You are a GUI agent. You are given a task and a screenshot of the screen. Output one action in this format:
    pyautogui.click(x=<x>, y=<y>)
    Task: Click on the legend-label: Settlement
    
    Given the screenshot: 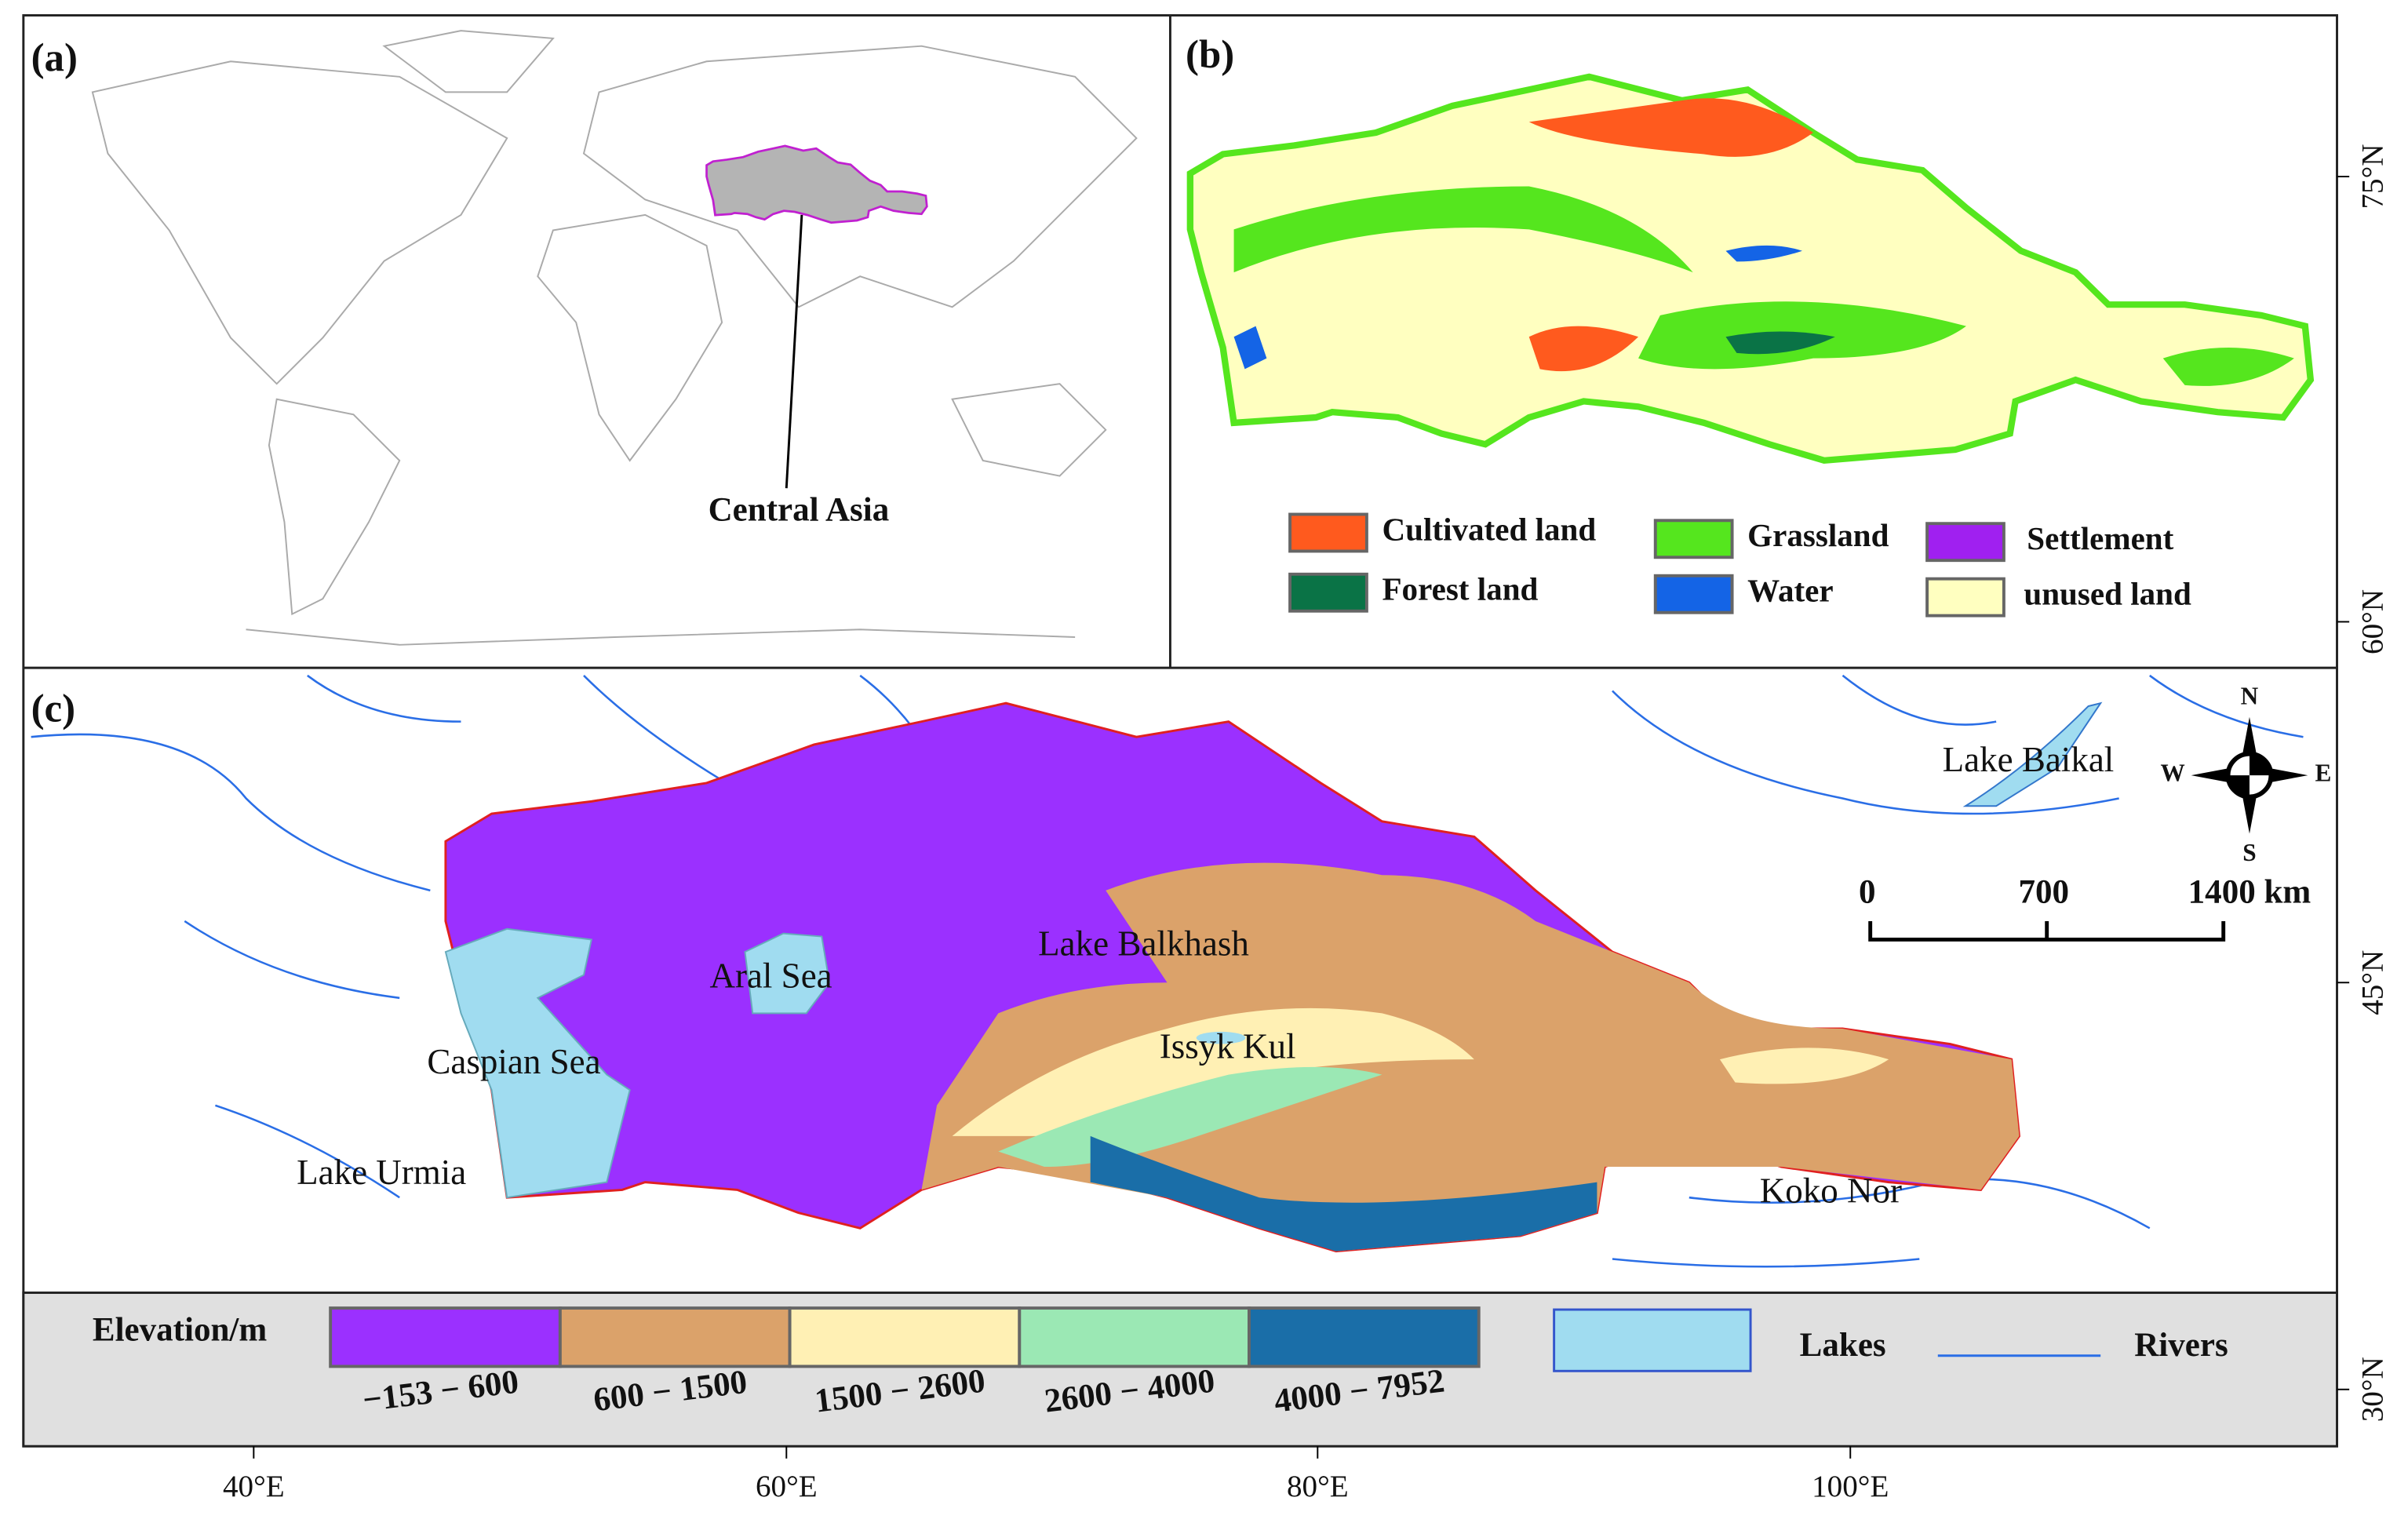 What is the action you would take?
    pyautogui.click(x=2100, y=538)
    